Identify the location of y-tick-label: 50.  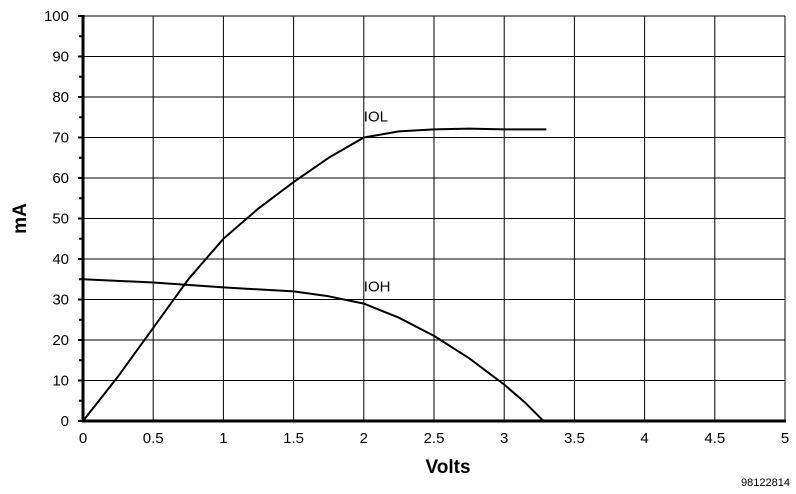
(60, 219).